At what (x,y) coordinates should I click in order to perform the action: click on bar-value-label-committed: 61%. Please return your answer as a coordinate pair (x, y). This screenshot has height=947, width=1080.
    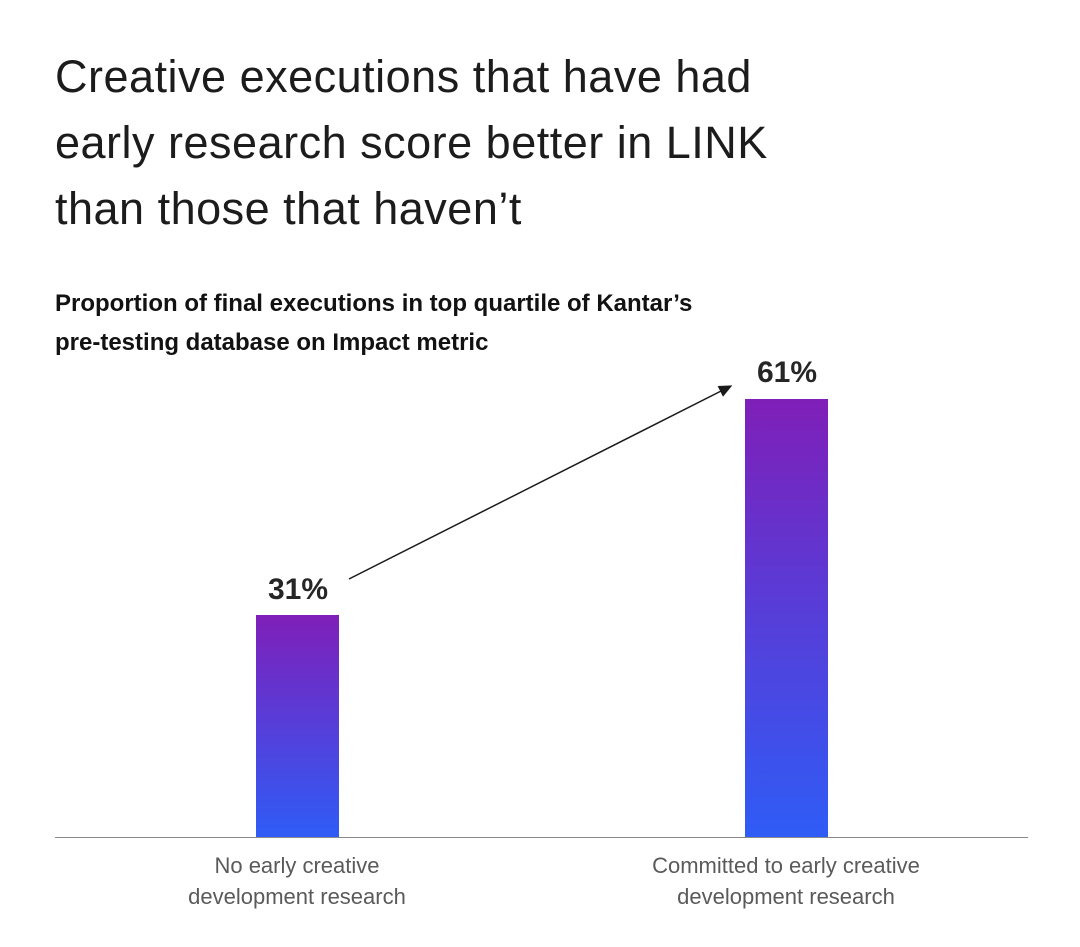
    Looking at the image, I should click on (787, 372).